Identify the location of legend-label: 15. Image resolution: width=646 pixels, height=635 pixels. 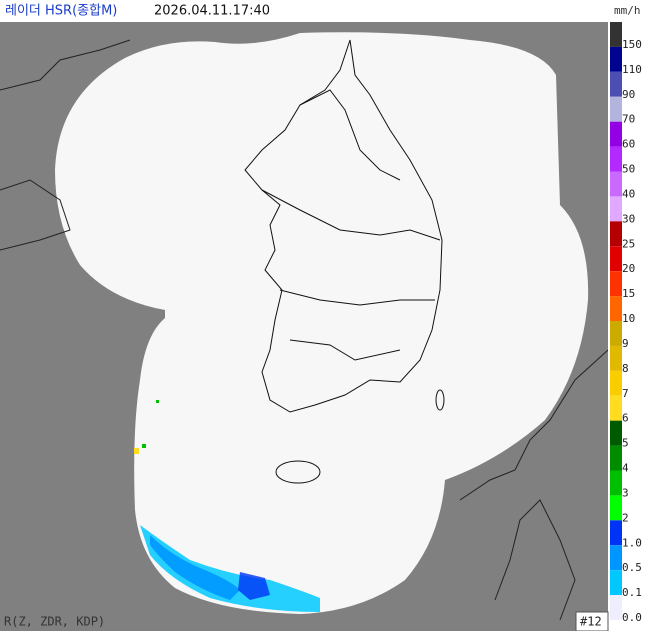
(628, 293).